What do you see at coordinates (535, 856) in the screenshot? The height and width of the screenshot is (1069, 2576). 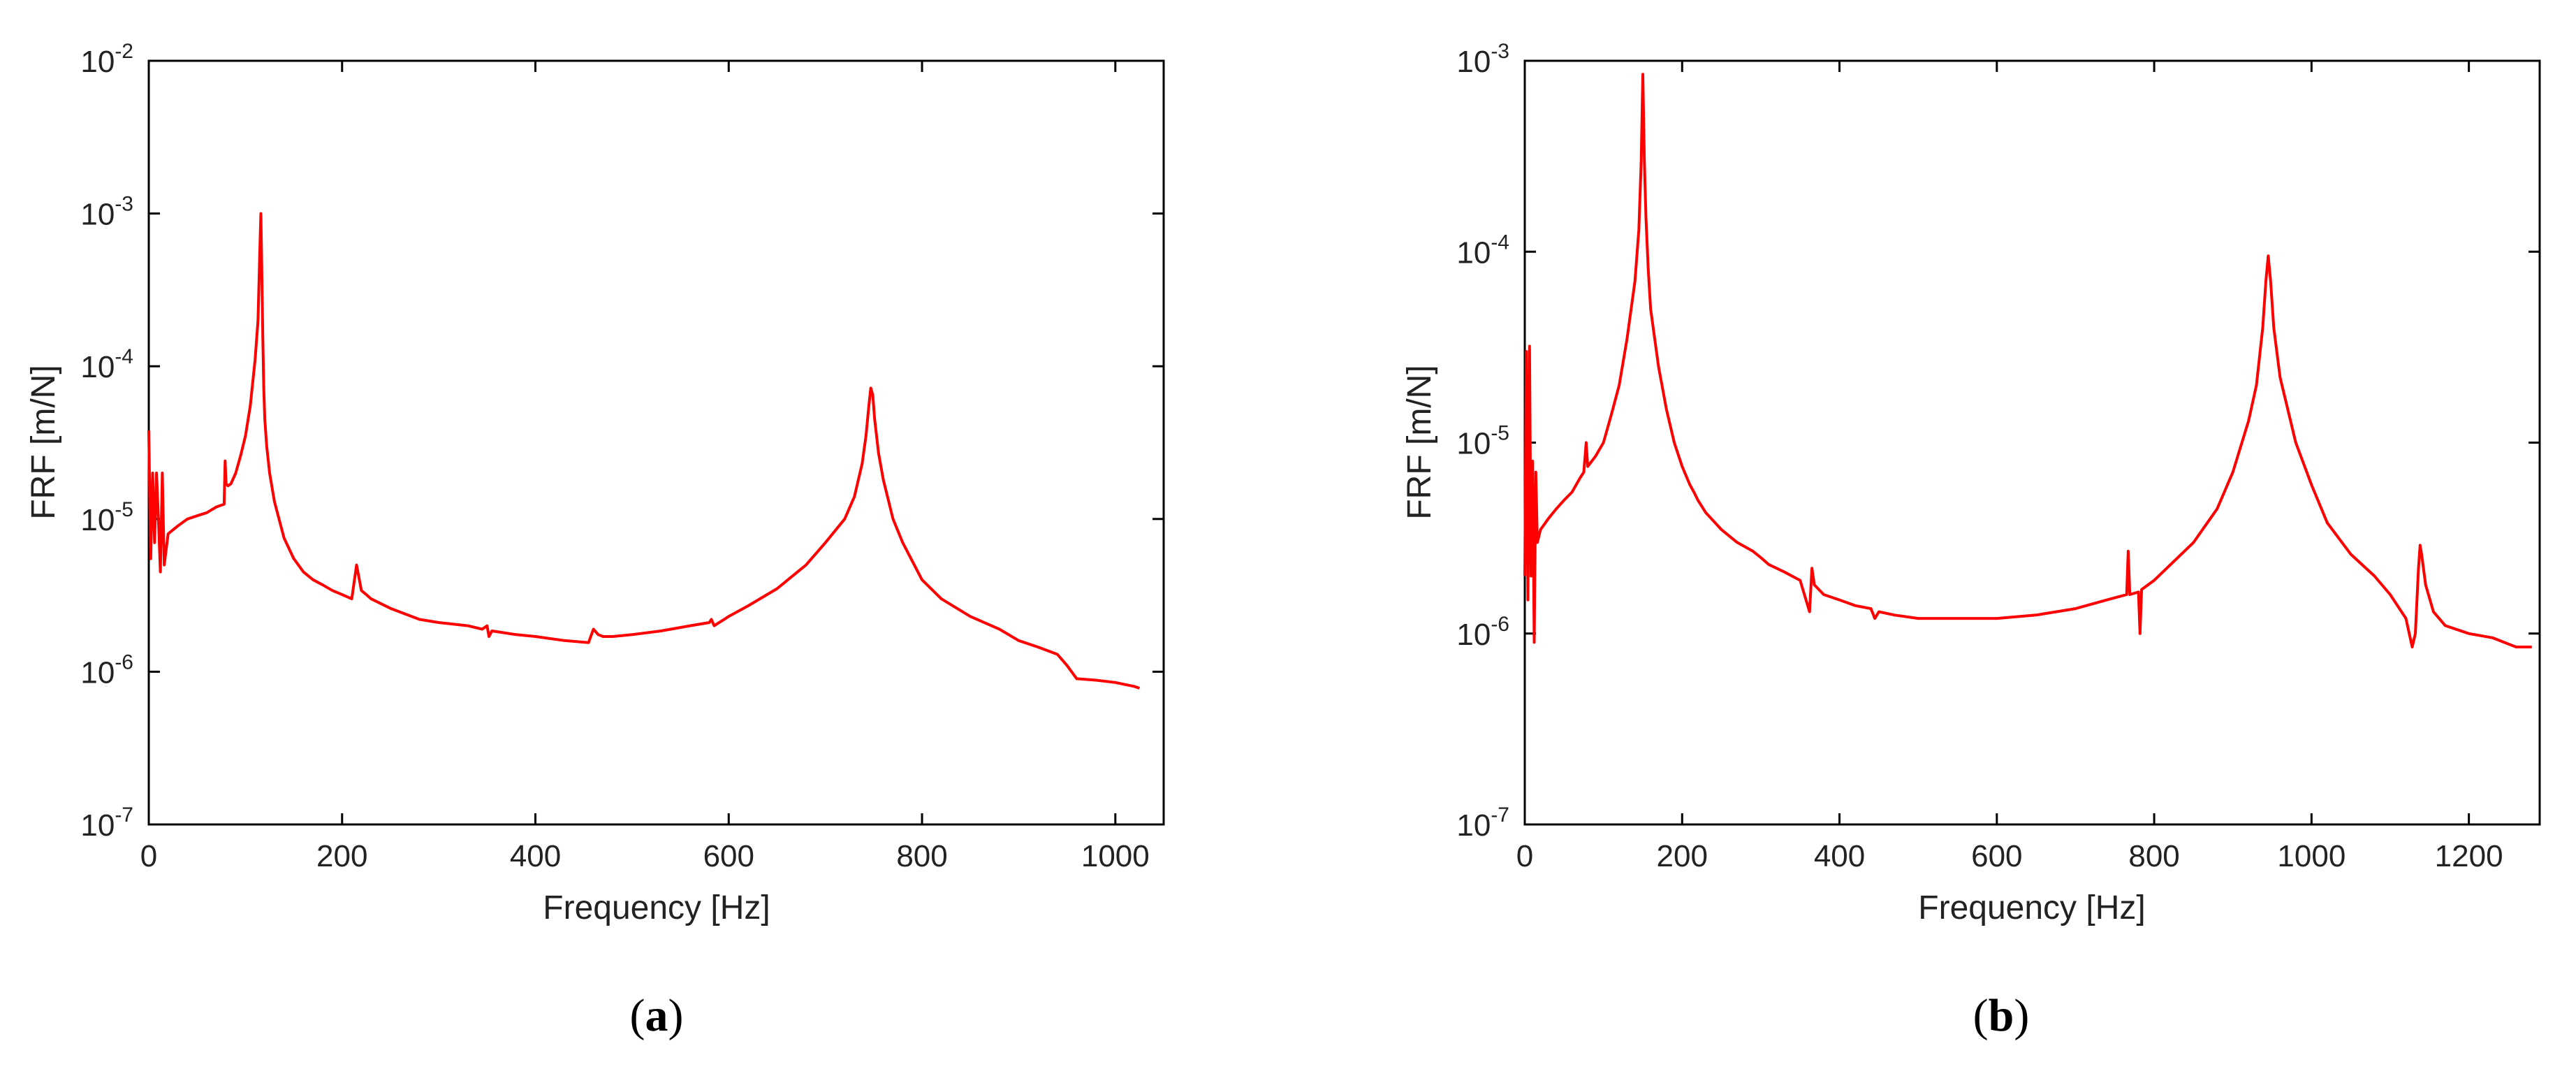 I see `x-tick-label-a: 400` at bounding box center [535, 856].